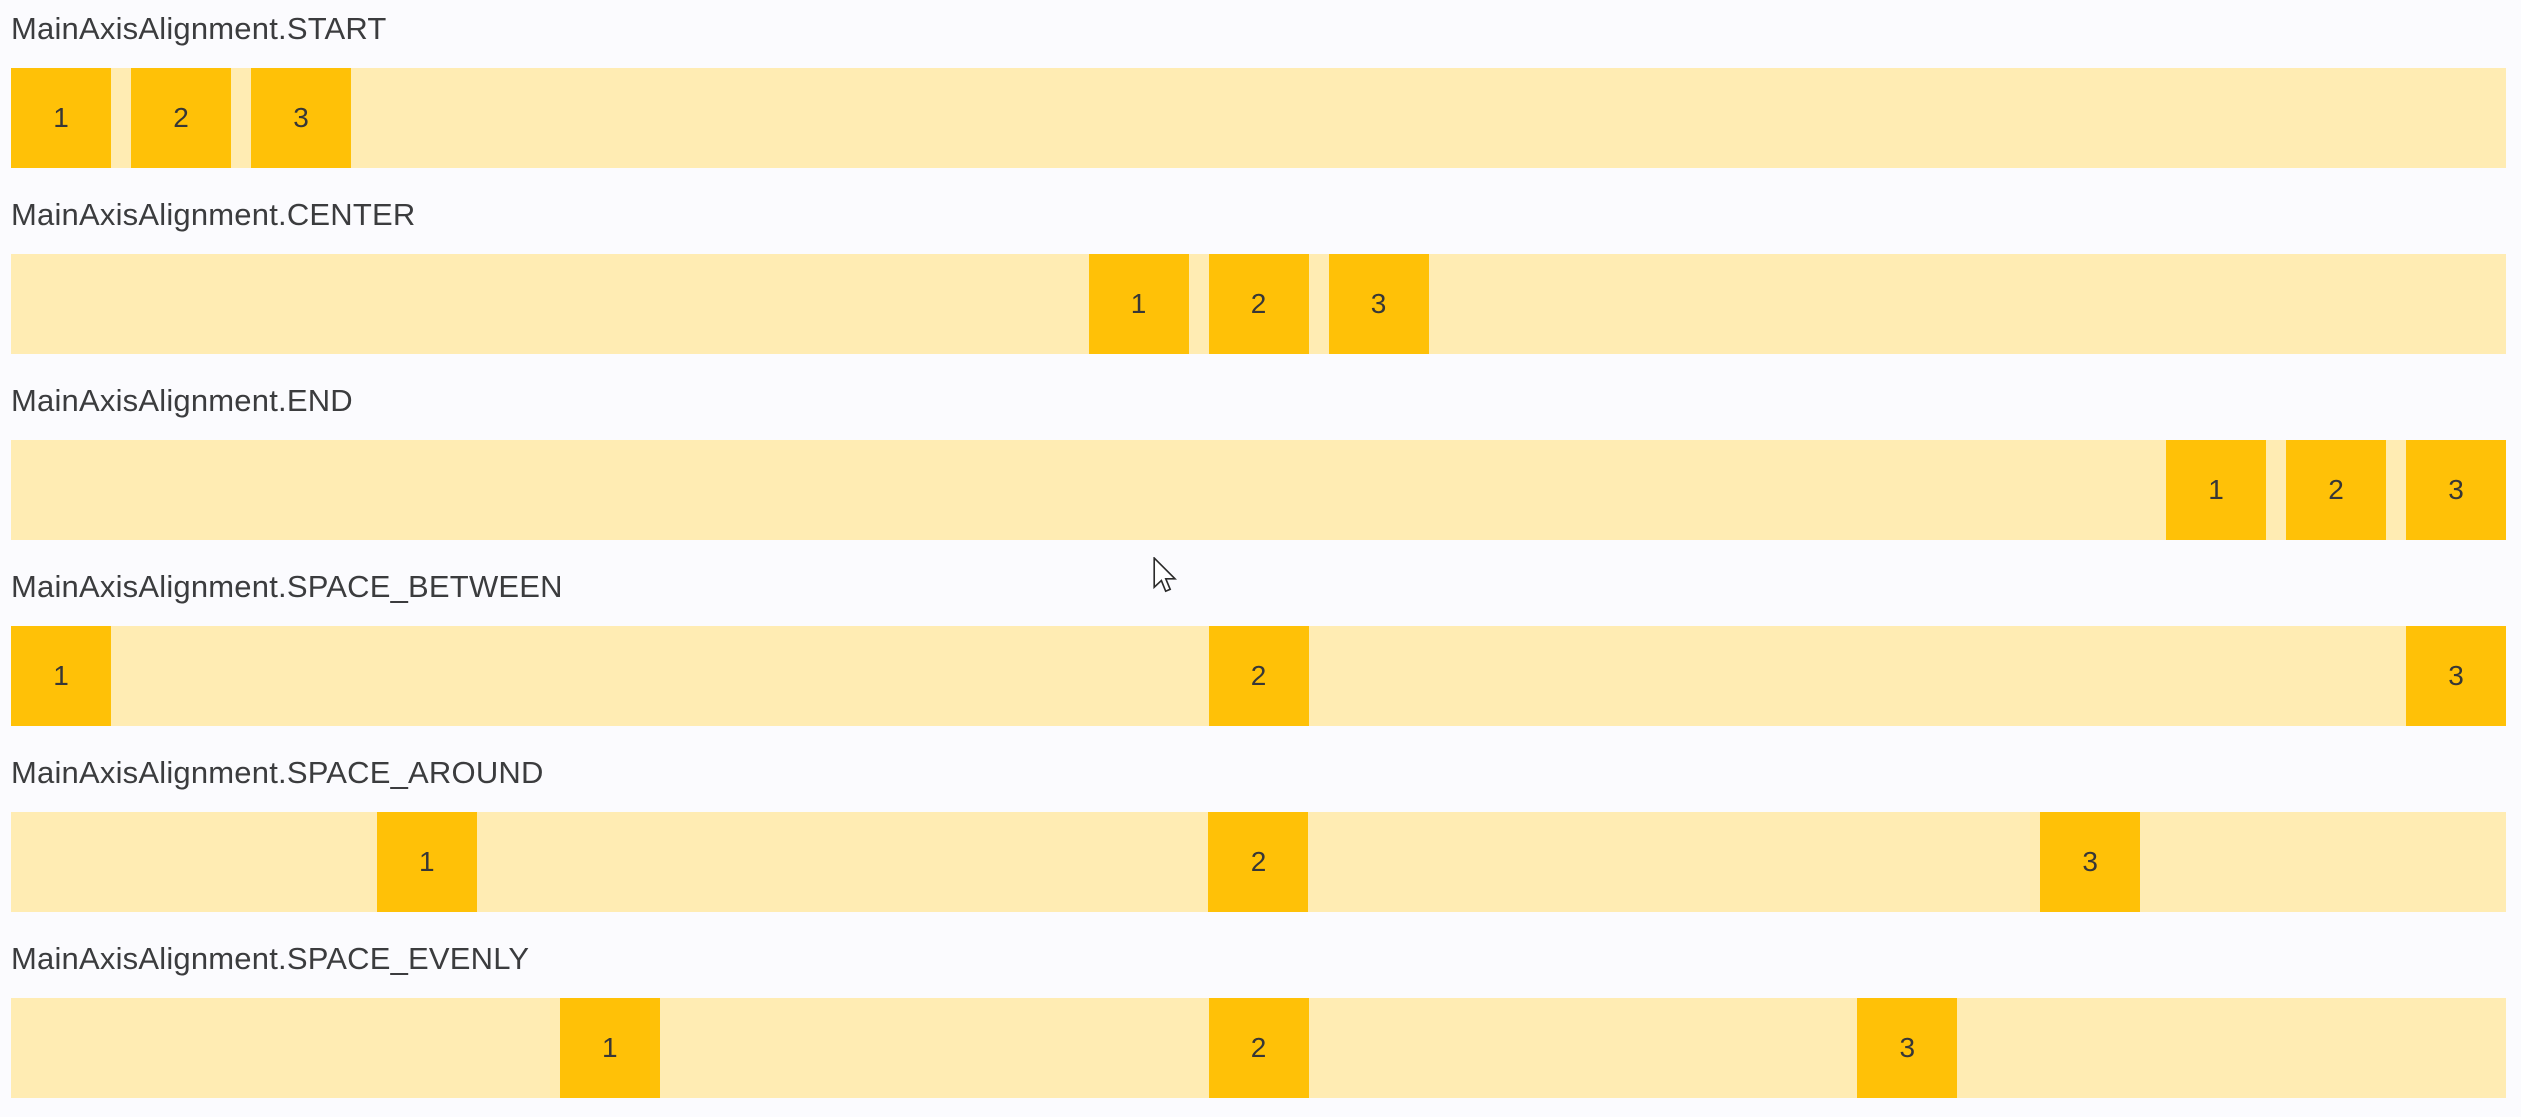 The width and height of the screenshot is (2521, 1117). I want to click on alignment-section-space-between: MainAxisAlignment.SPACE_BETWEEN 1 2 3, so click(1258, 645).